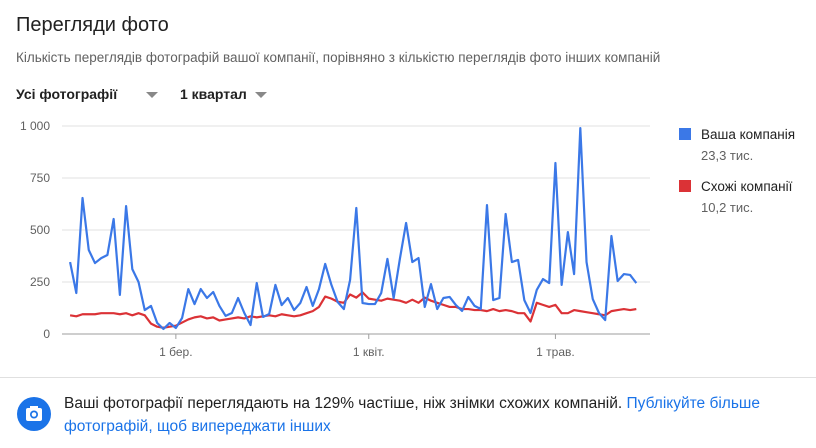 Image resolution: width=816 pixels, height=448 pixels. I want to click on y-tick-label: 500, so click(40, 230).